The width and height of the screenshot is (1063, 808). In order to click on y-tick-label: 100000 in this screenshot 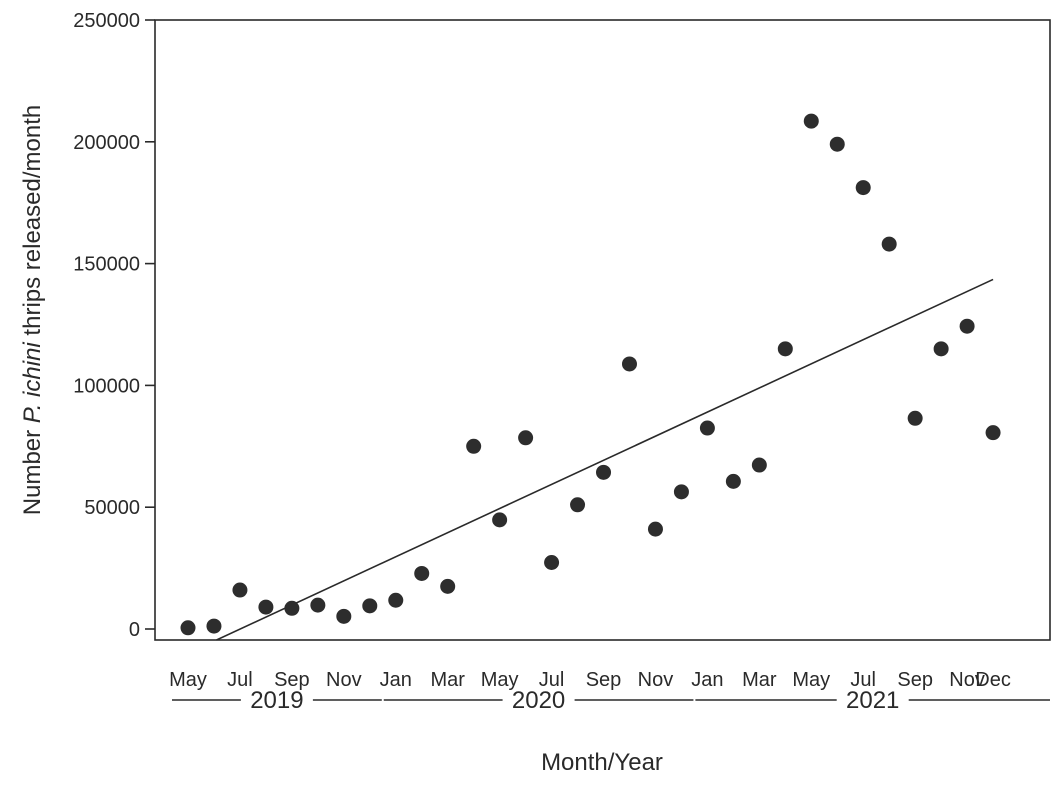, I will do `click(106, 386)`.